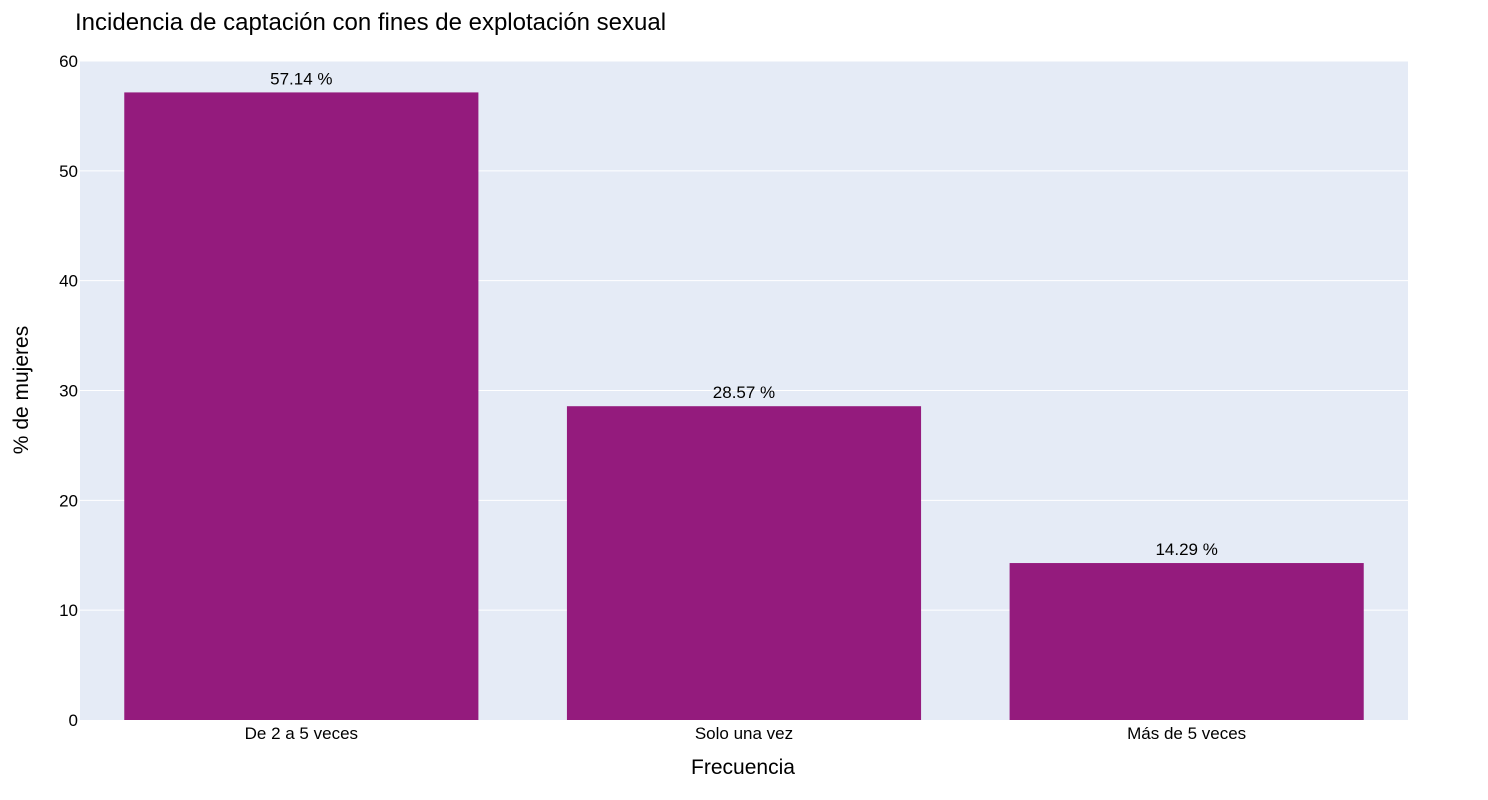 This screenshot has width=1488, height=800. I want to click on x-tick-label: Más de 5 veces, so click(1186, 733).